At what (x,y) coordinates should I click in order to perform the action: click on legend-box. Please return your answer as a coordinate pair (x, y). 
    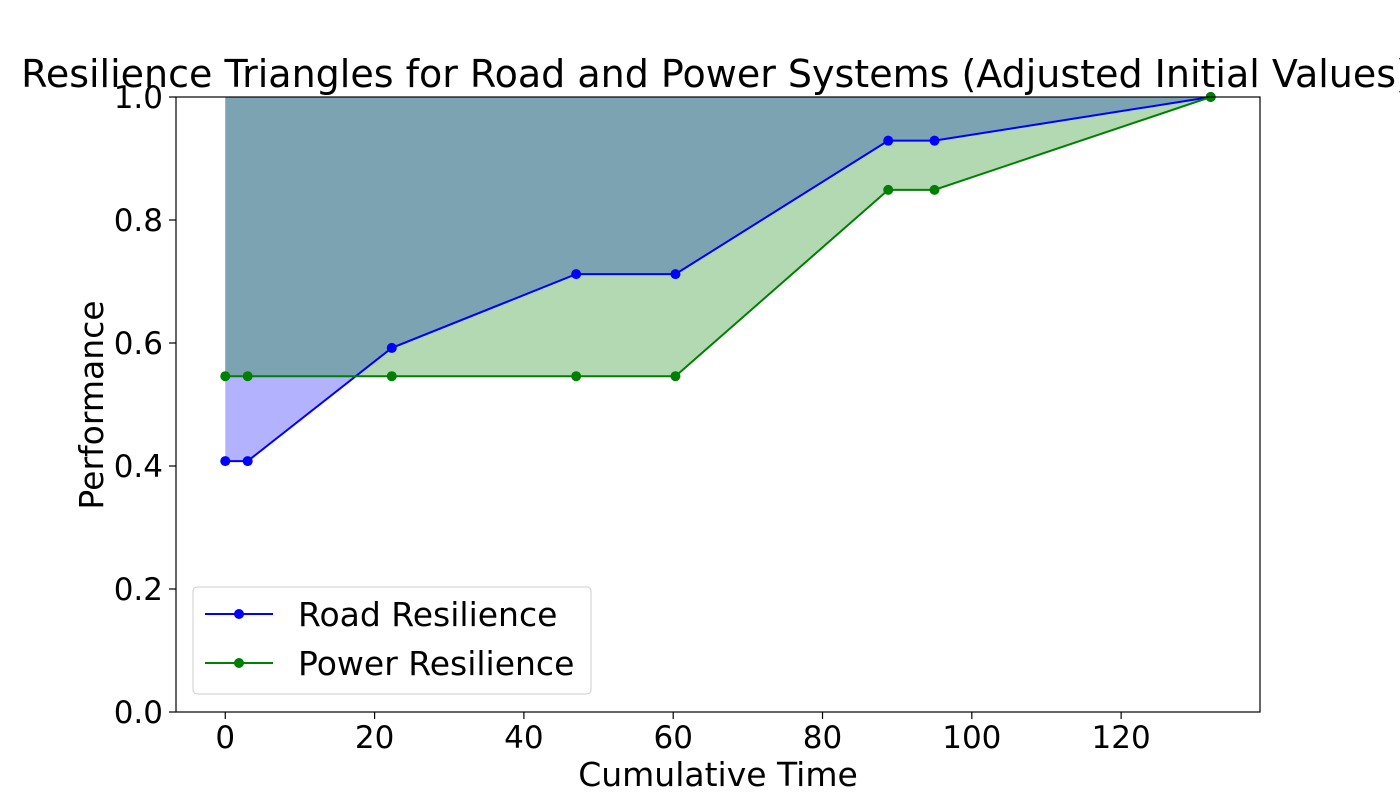
    Looking at the image, I should click on (392, 640).